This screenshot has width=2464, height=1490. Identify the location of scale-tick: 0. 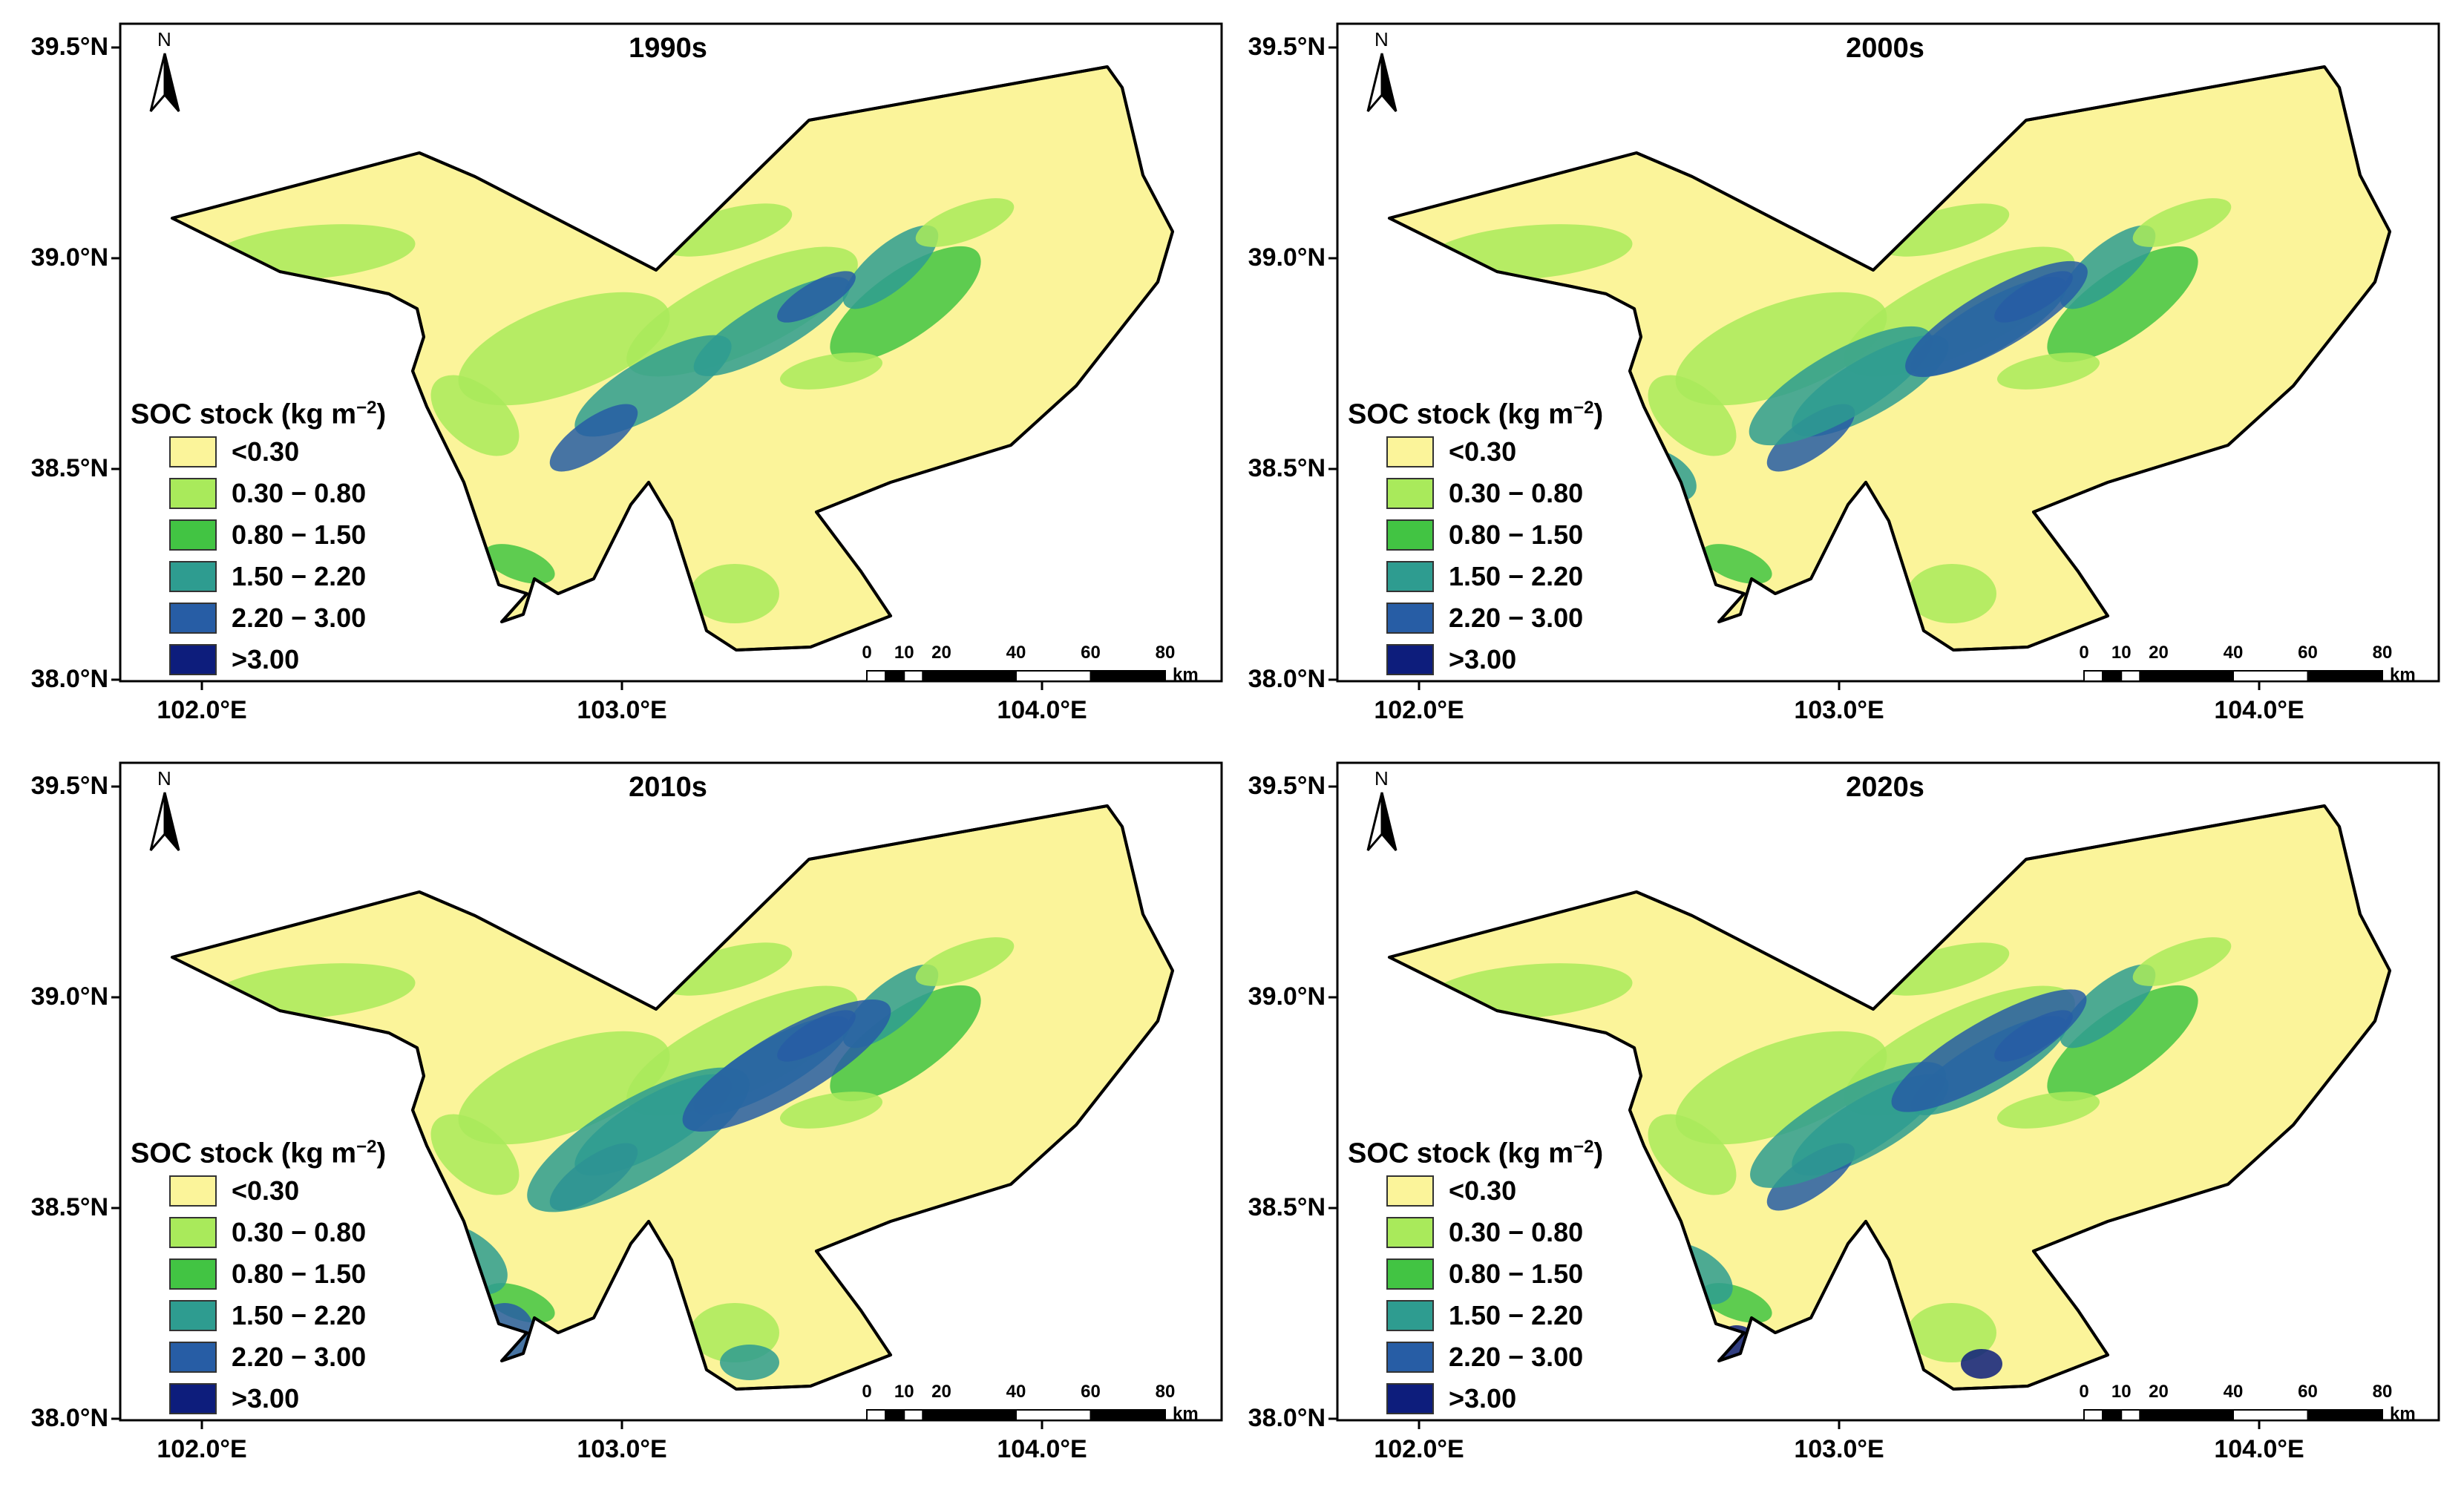
(2084, 1392).